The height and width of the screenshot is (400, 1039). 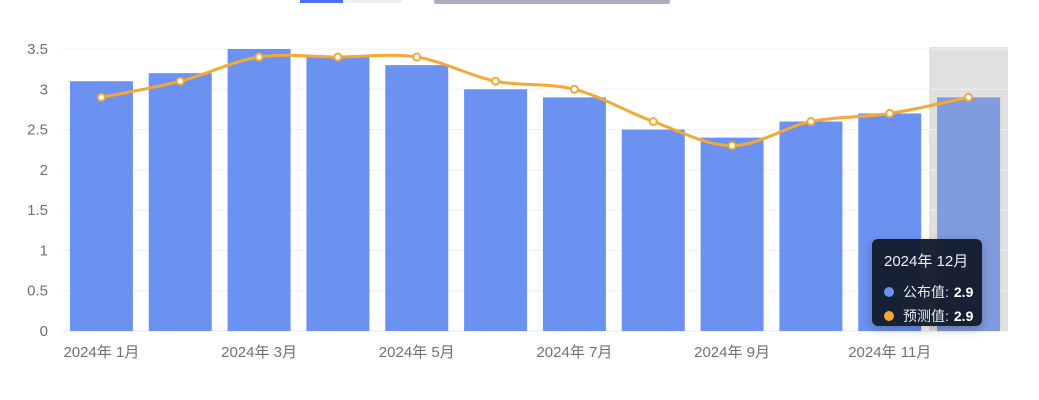 I want to click on y-axis-label: 0.5, so click(x=37, y=291).